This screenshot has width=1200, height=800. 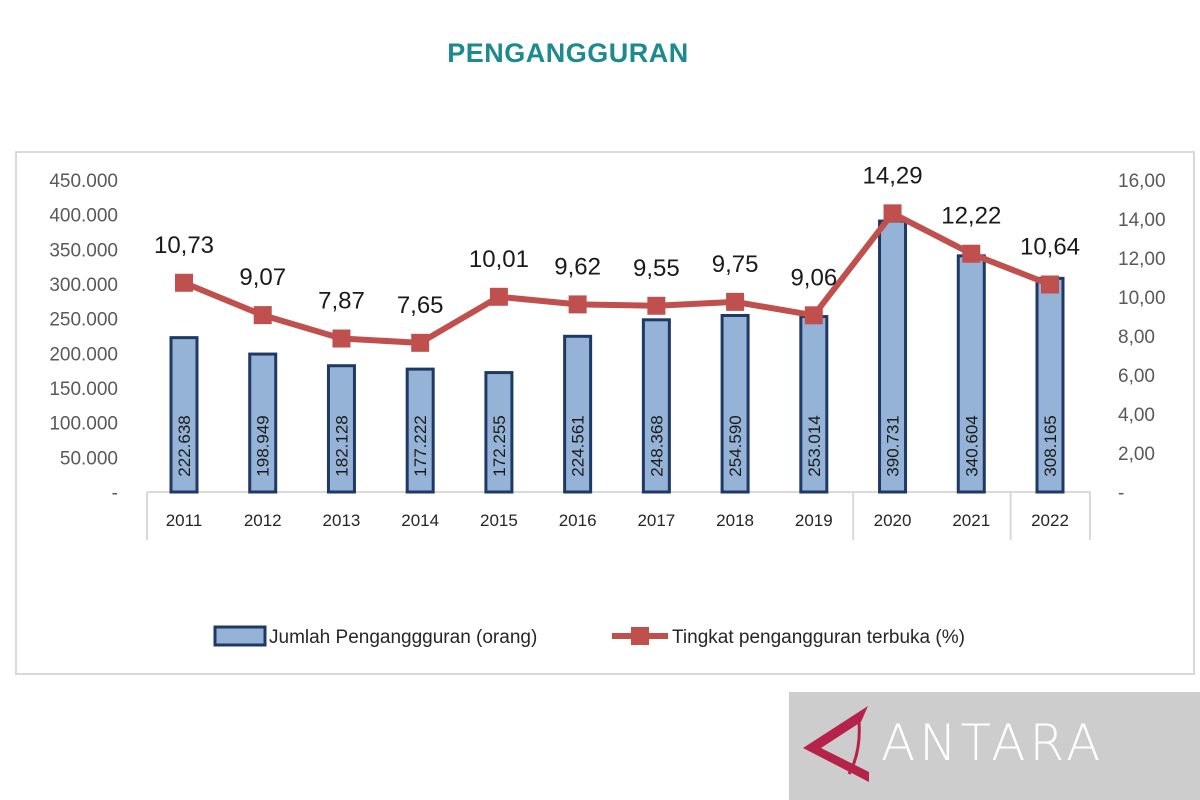 What do you see at coordinates (499, 259) in the screenshot?
I see `line-data-label: 10,01` at bounding box center [499, 259].